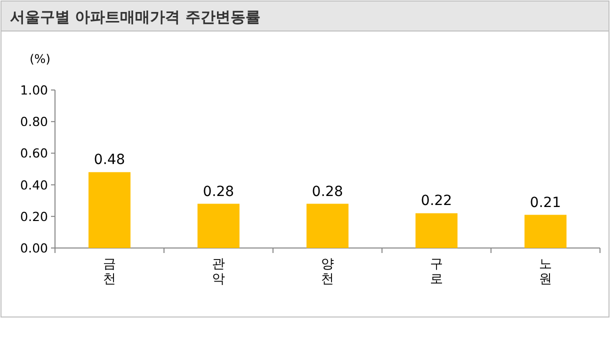  Describe the element at coordinates (34, 90) in the screenshot. I see `y-tick-label: 1.00` at that location.